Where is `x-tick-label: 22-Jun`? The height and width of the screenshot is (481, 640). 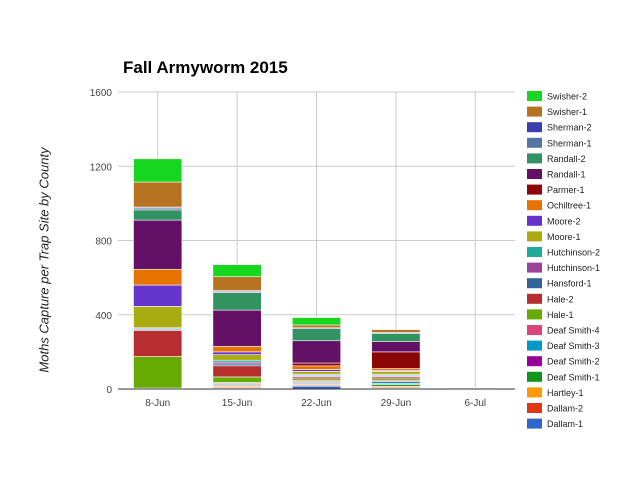 x-tick-label: 22-Jun is located at coordinates (316, 403).